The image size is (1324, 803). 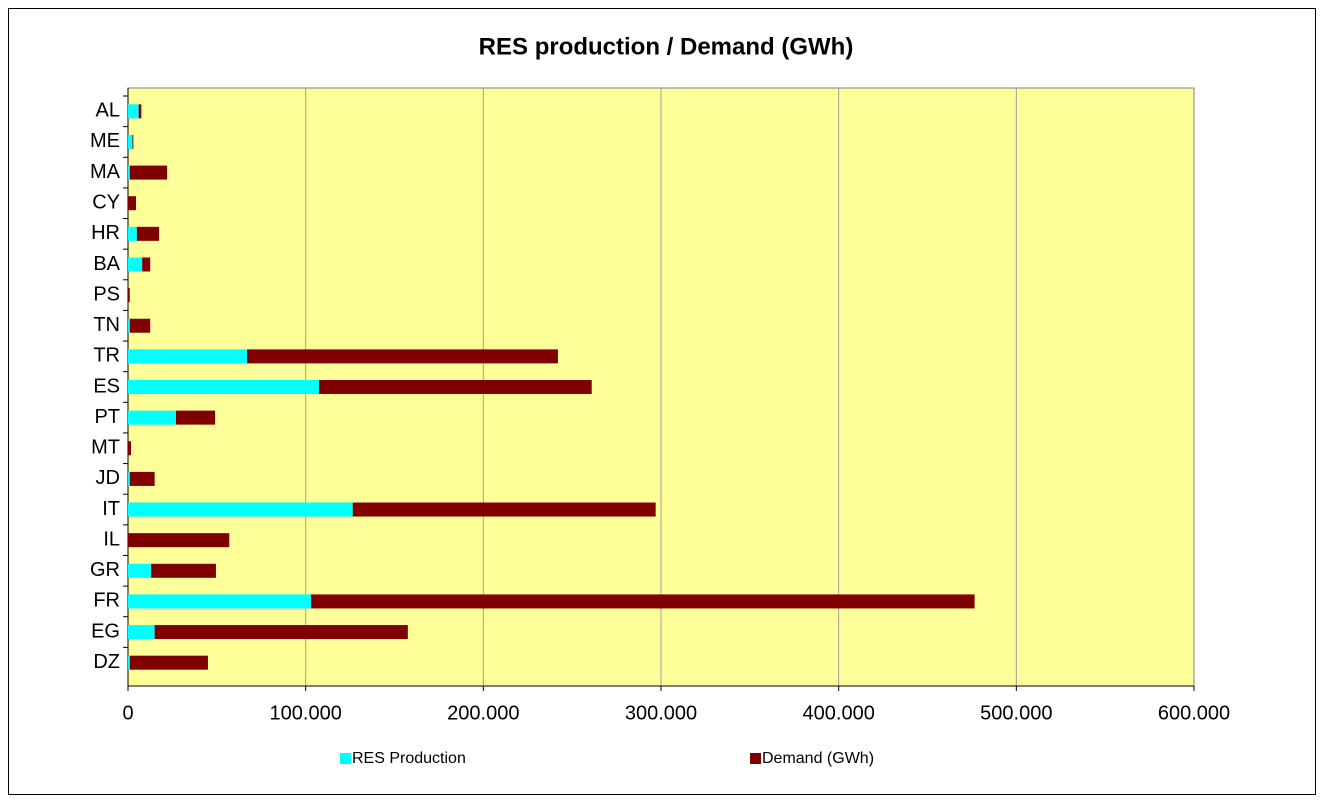 What do you see at coordinates (661, 713) in the screenshot?
I see `x-tick-label: 300.000` at bounding box center [661, 713].